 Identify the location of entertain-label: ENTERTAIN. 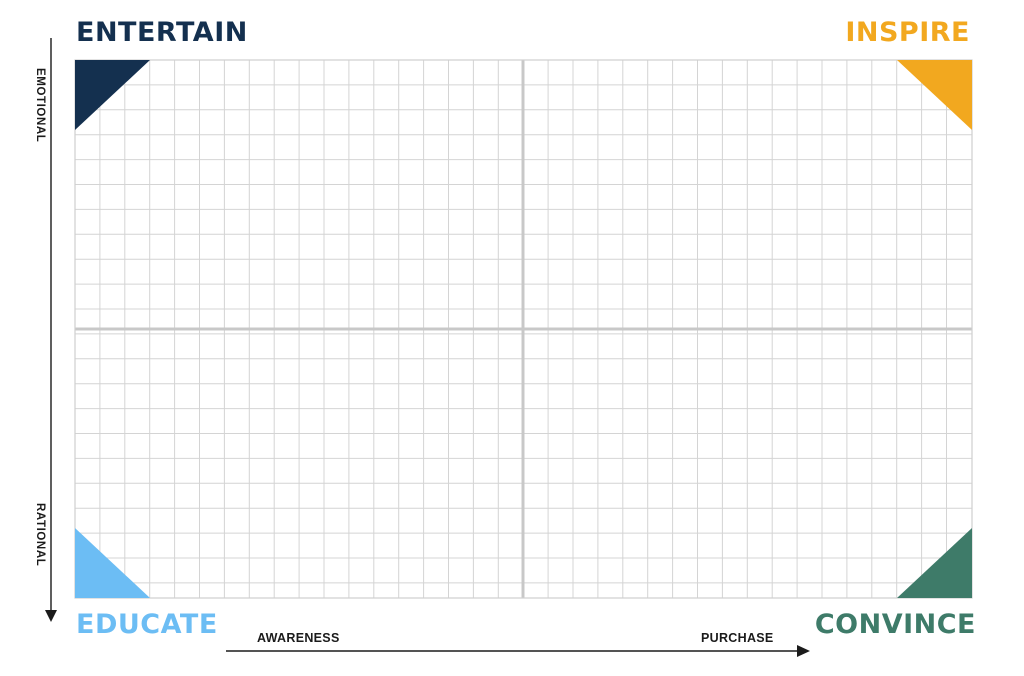
(162, 32).